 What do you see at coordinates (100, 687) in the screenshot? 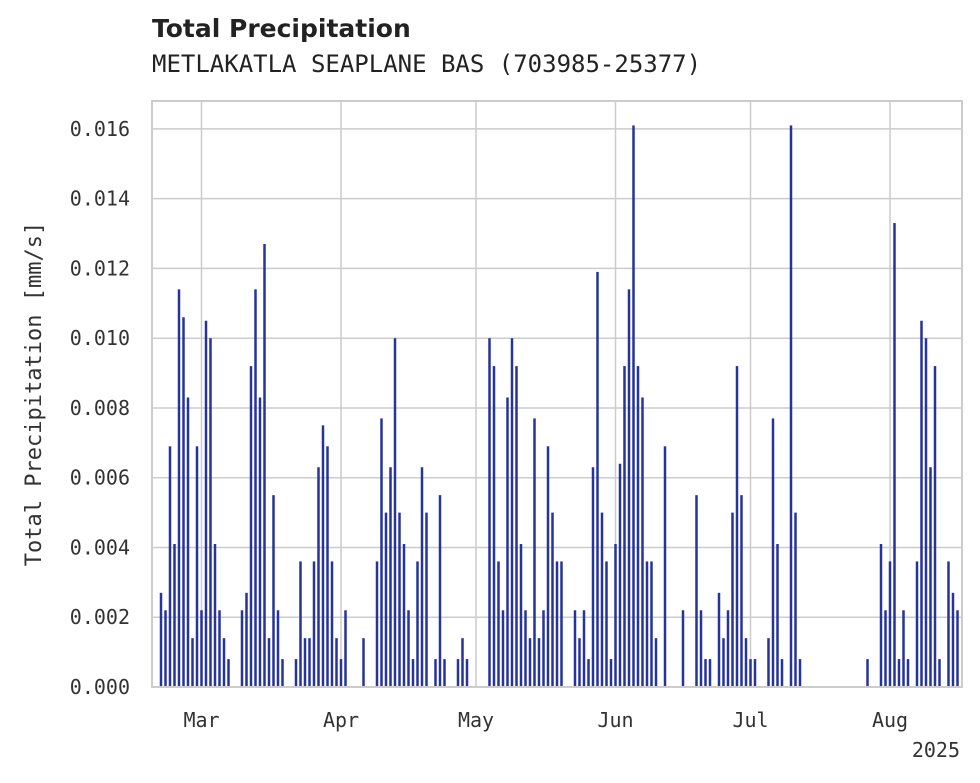
I see `y-tick-label: 0.000` at bounding box center [100, 687].